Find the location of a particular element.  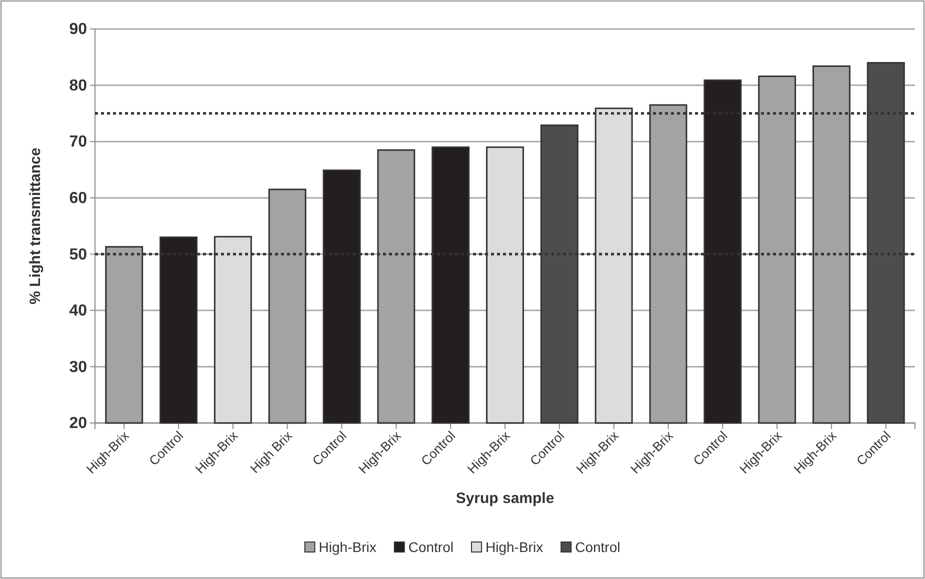

x-tick-label: High Brix is located at coordinates (271, 452).